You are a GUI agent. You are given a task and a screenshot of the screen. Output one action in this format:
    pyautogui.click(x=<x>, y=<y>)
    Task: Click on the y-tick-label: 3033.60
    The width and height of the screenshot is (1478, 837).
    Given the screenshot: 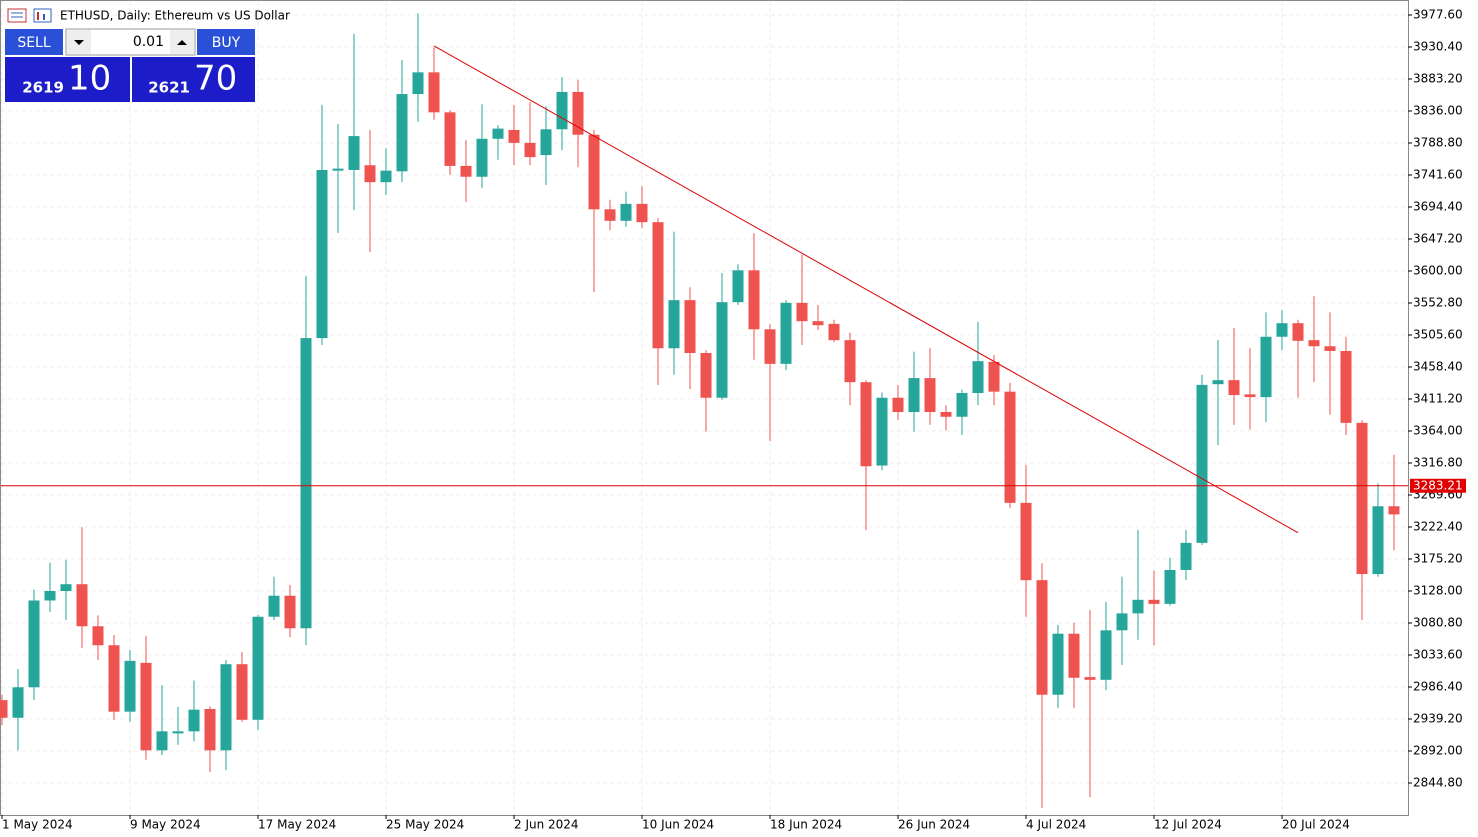 What is the action you would take?
    pyautogui.click(x=1438, y=654)
    